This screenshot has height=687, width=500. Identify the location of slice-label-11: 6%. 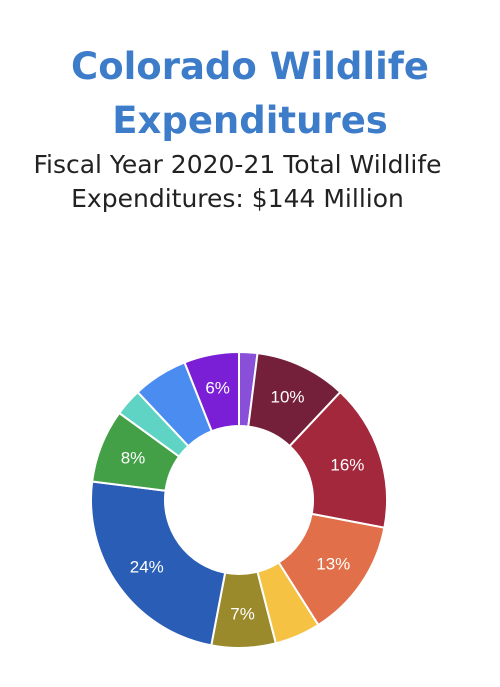
(217, 388).